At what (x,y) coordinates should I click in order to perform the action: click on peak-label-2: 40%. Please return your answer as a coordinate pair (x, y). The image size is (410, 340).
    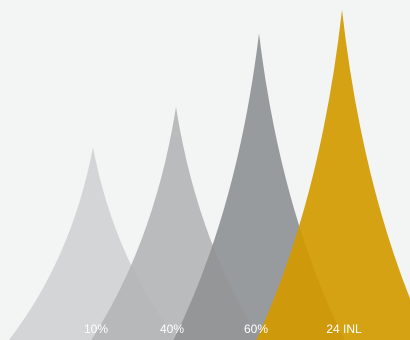
    Looking at the image, I should click on (172, 329).